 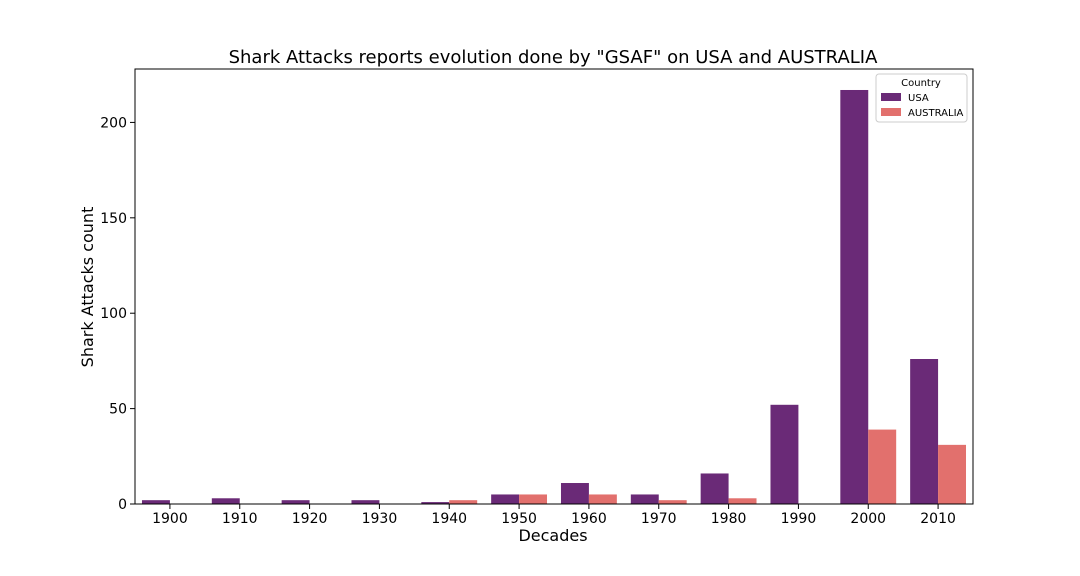 What do you see at coordinates (574, 493) in the screenshot?
I see `bar-usa-1960` at bounding box center [574, 493].